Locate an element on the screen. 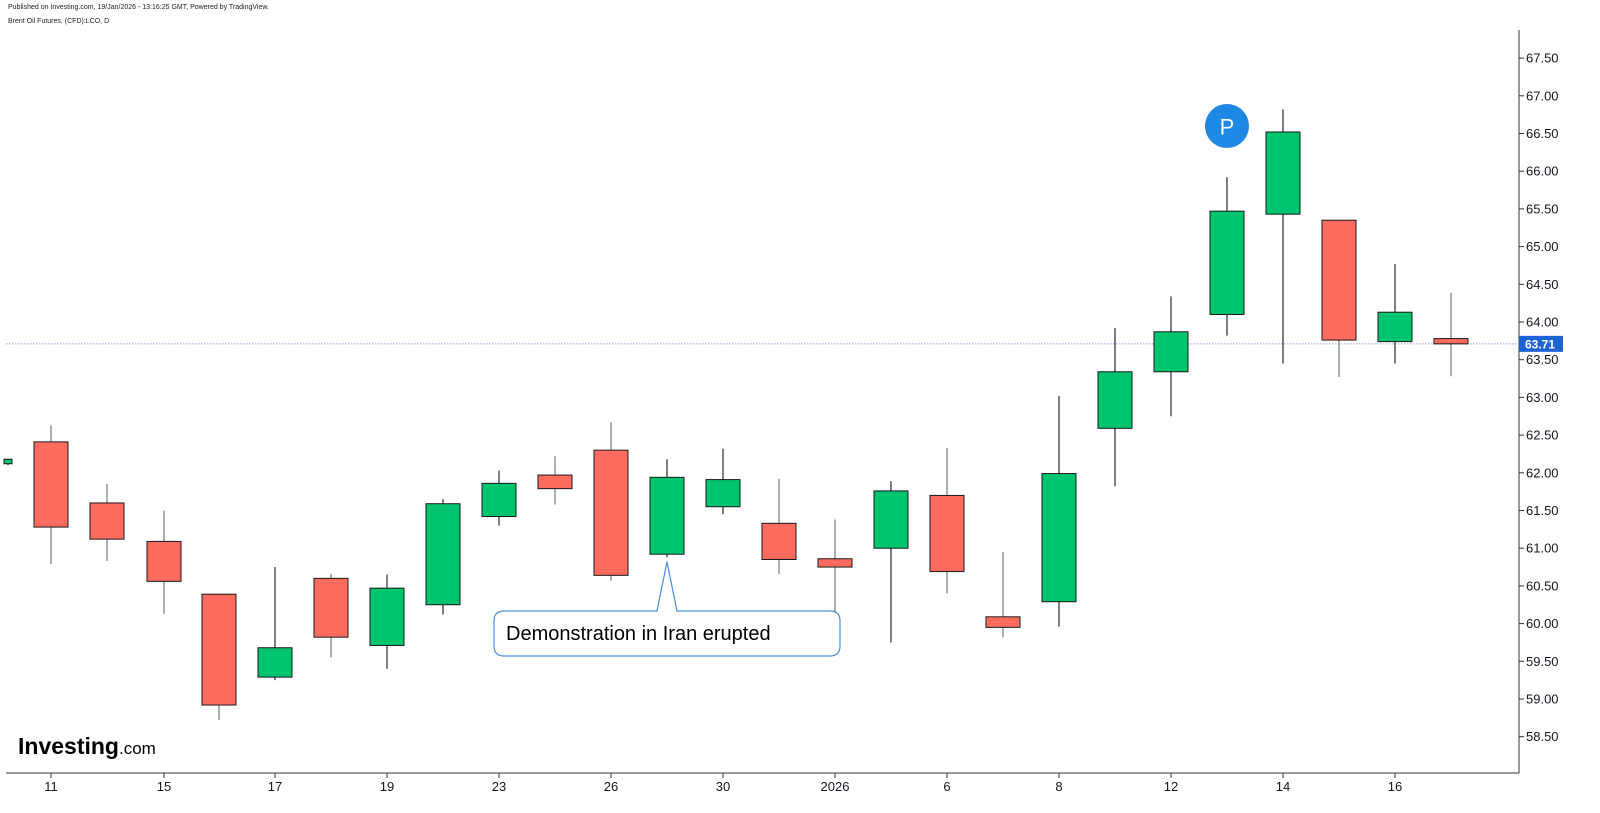 This screenshot has height=813, width=1600. time-tick-label: 19 is located at coordinates (387, 786).